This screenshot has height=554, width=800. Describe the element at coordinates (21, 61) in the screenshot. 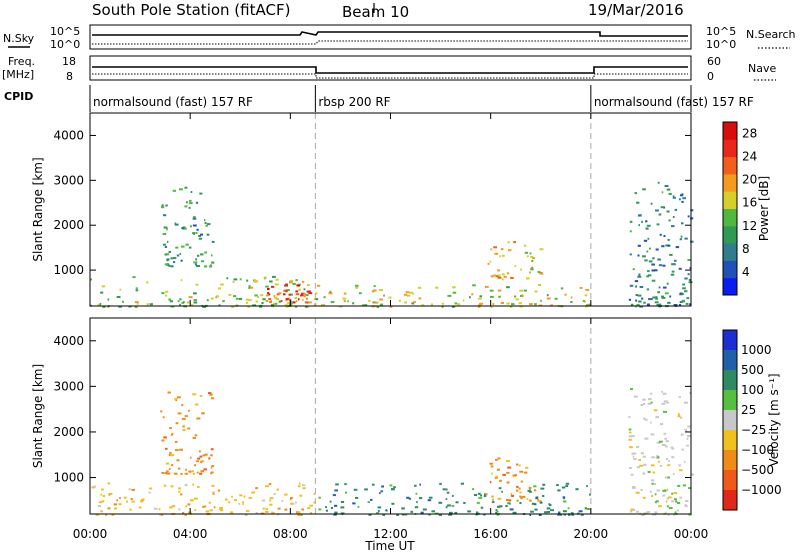

I see `freq-label: Freq.` at that location.